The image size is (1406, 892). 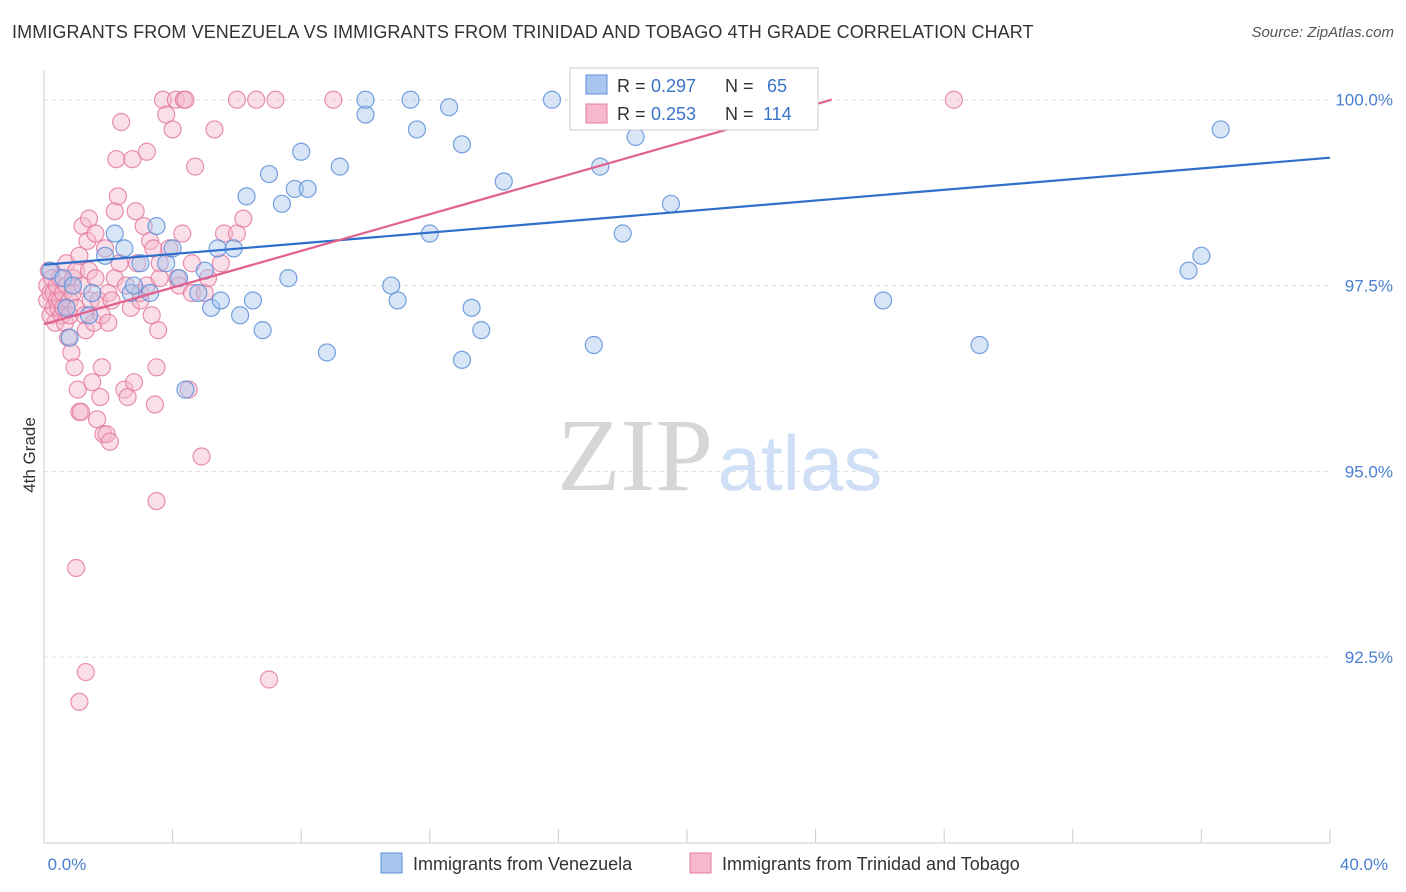 What do you see at coordinates (673, 86) in the screenshot?
I see `stats-legend-r-blue: 0.297` at bounding box center [673, 86].